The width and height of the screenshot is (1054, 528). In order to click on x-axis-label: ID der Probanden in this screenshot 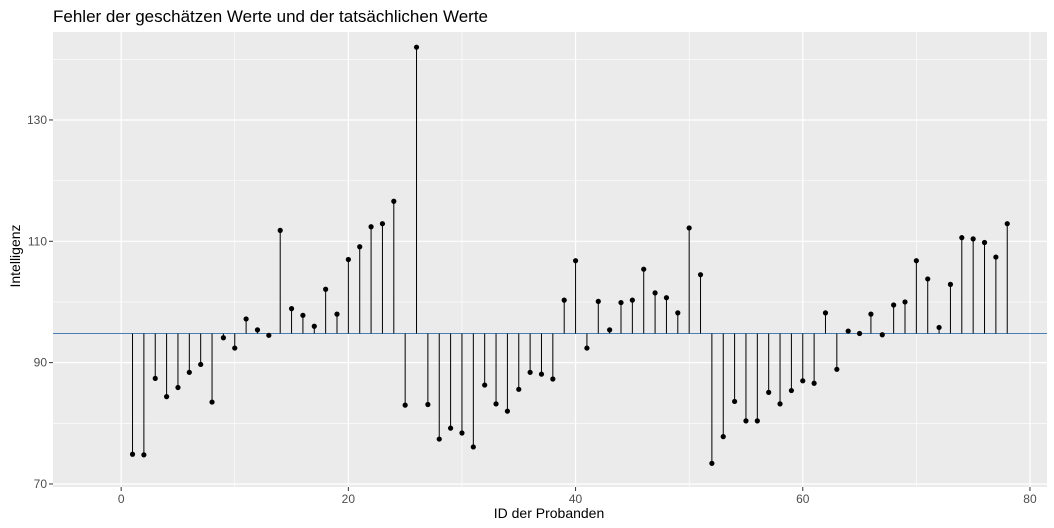, I will do `click(549, 513)`.